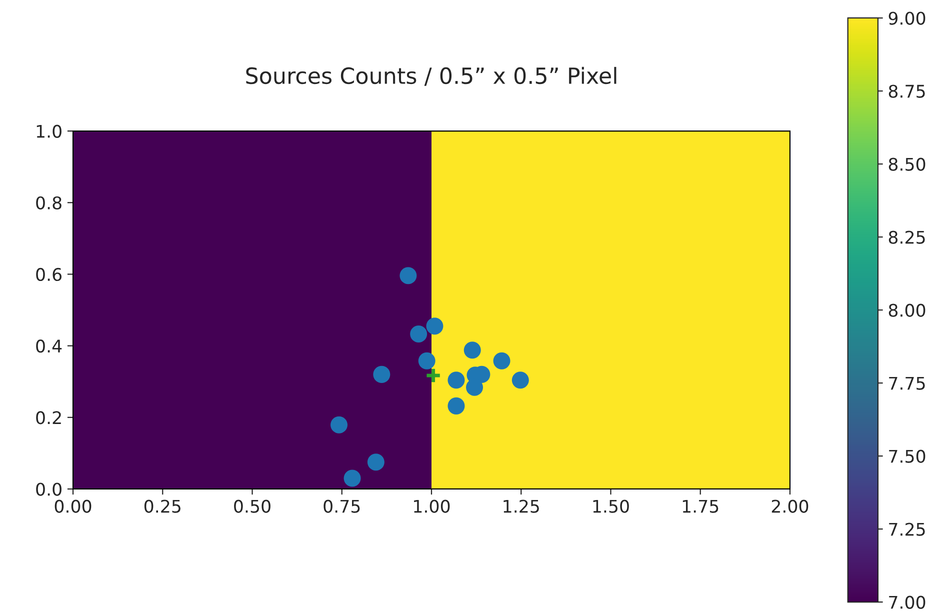 The width and height of the screenshot is (941, 614). Describe the element at coordinates (907, 164) in the screenshot. I see `color-bar-label: 8.50` at that location.